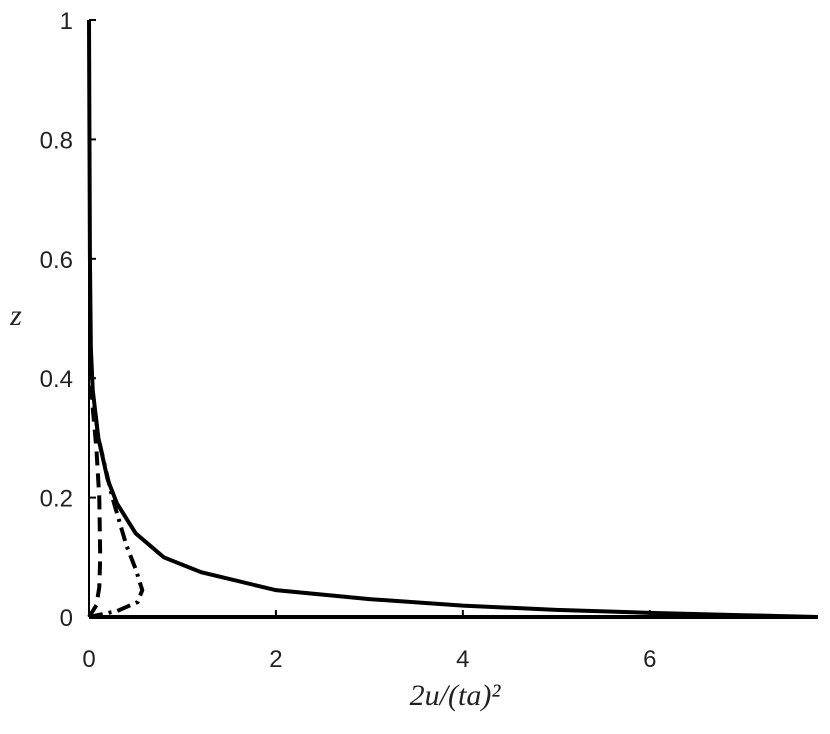 The width and height of the screenshot is (830, 734). Describe the element at coordinates (462, 659) in the screenshot. I see `x-tick-label: 4` at that location.